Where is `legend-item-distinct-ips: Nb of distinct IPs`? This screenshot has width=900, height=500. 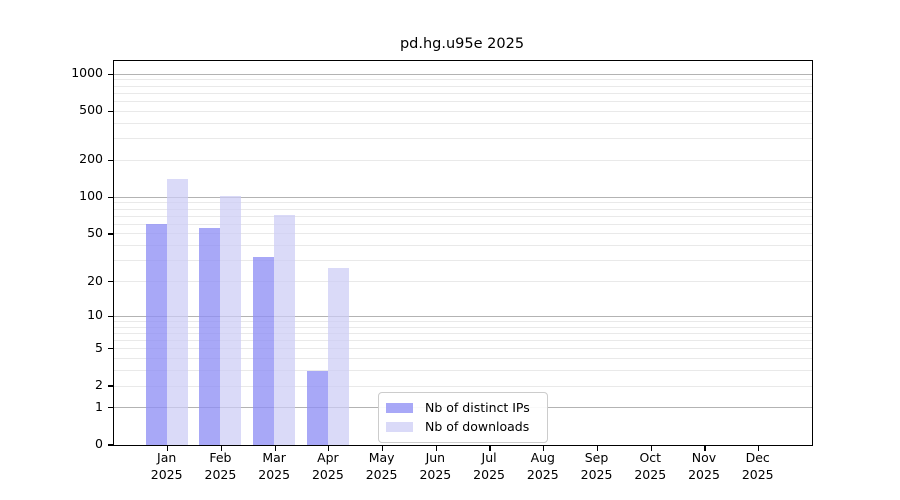 legend-item-distinct-ips: Nb of distinct IPs is located at coordinates (462, 407).